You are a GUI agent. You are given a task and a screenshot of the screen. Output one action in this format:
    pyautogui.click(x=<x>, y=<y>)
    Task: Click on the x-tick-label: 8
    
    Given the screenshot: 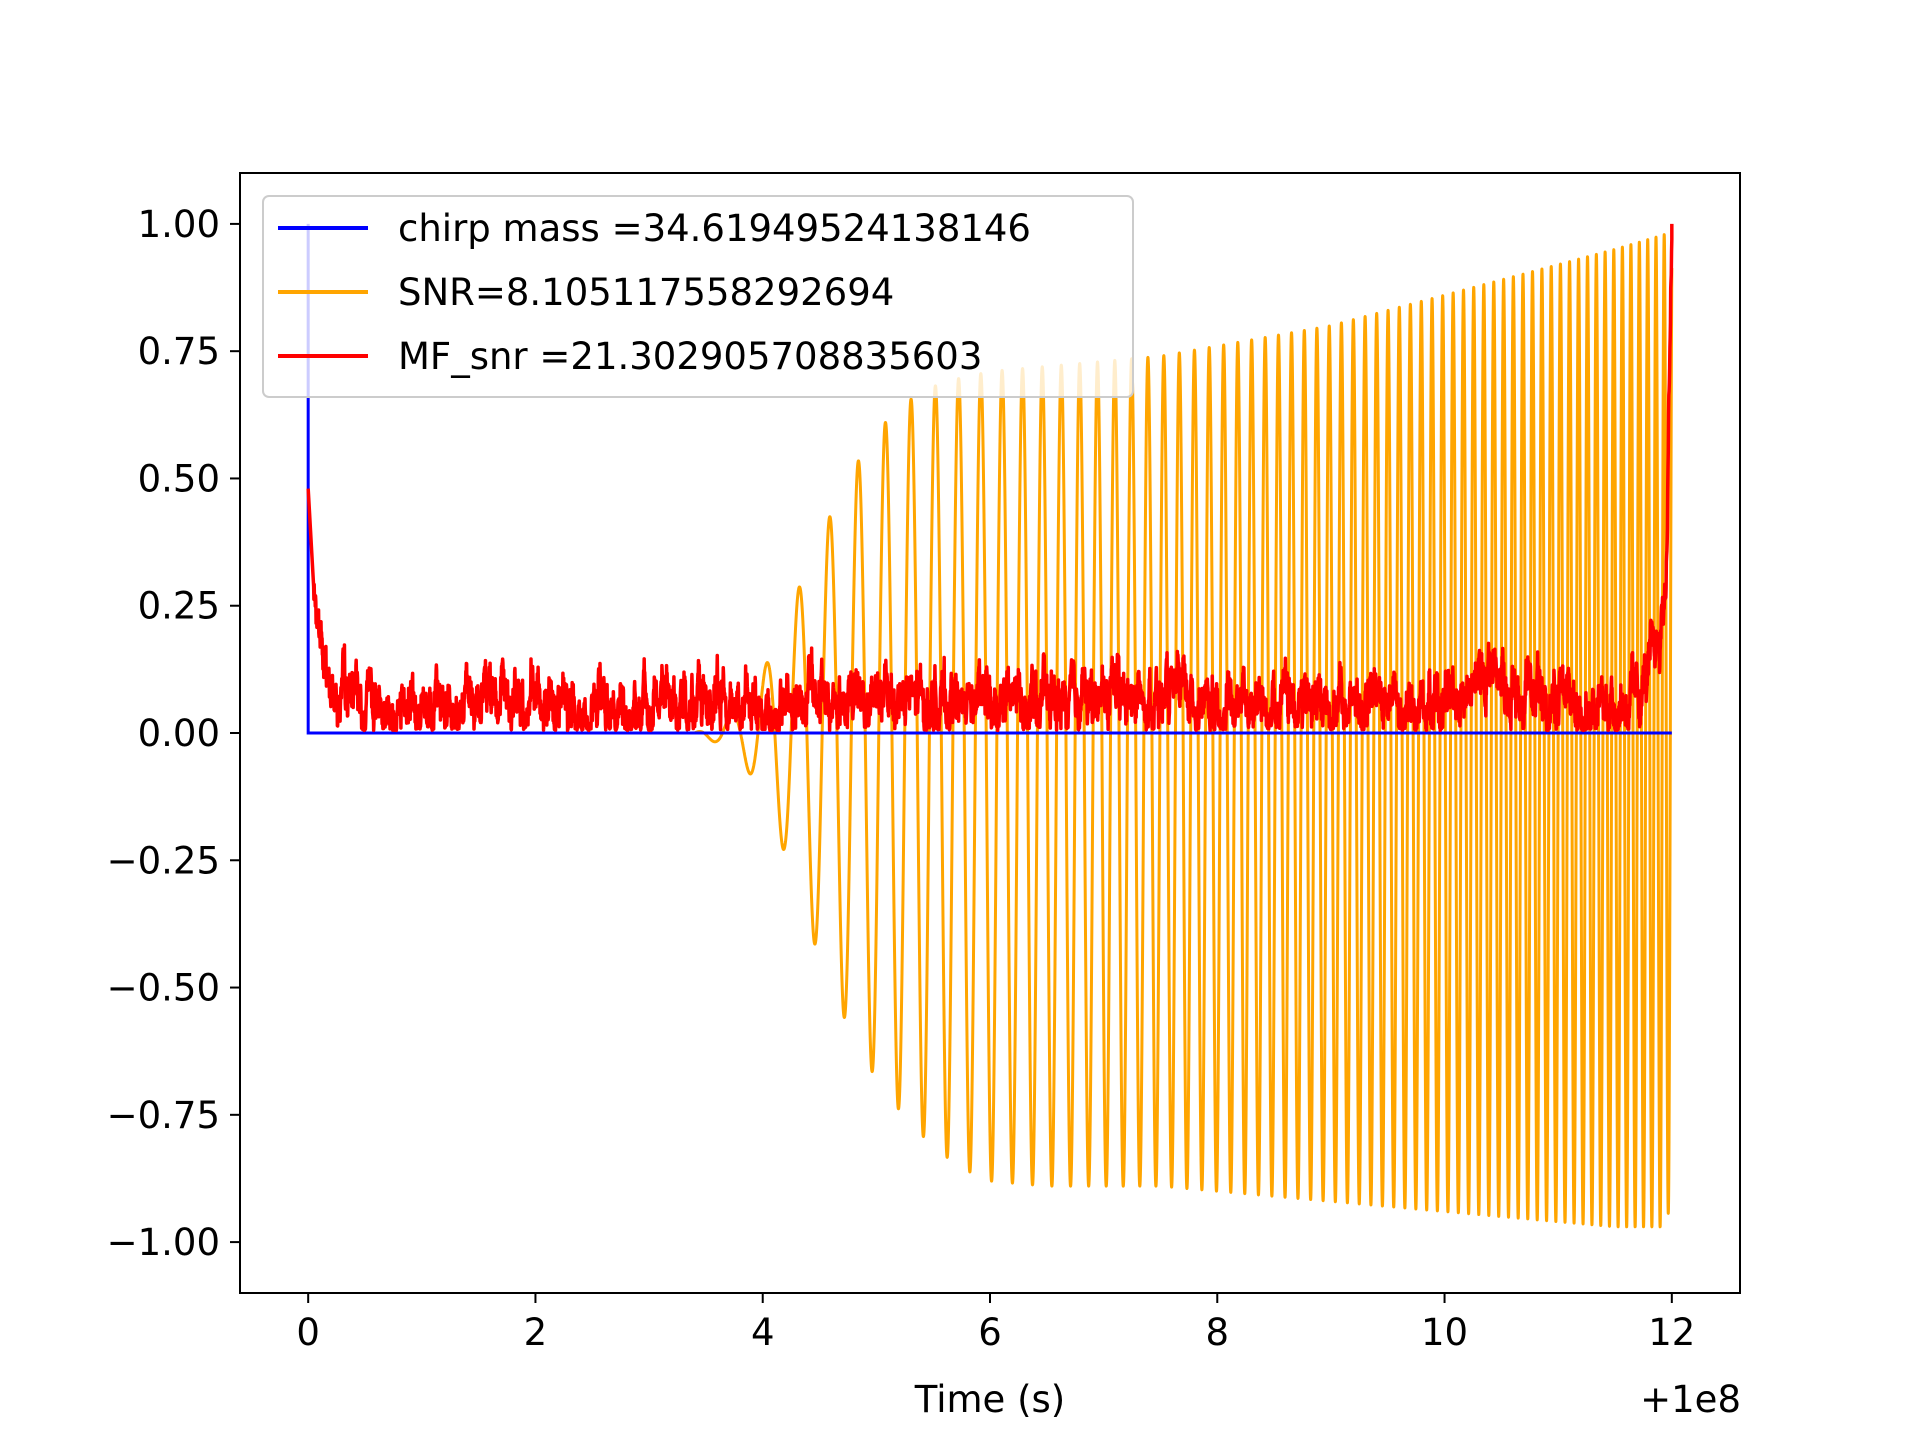 What is the action you would take?
    pyautogui.click(x=1217, y=1332)
    